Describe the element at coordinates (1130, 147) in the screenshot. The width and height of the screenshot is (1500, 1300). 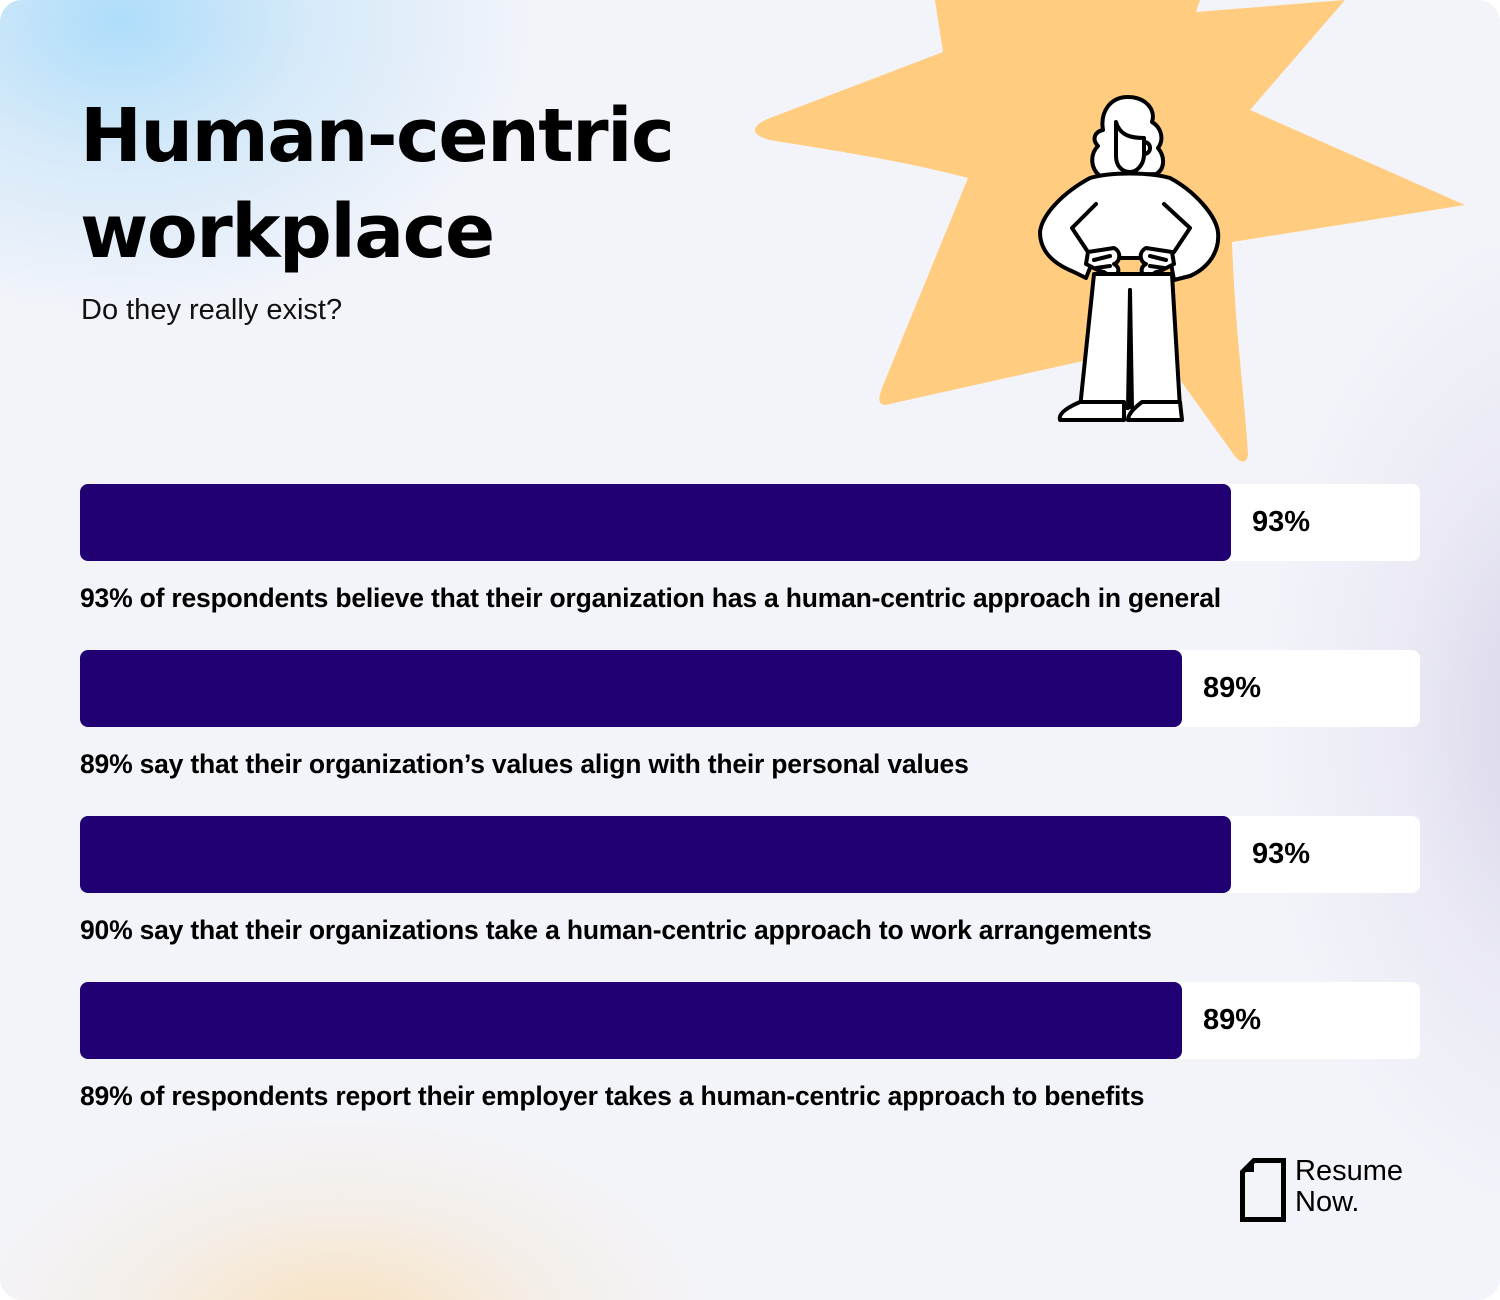
I see `face-icon` at that location.